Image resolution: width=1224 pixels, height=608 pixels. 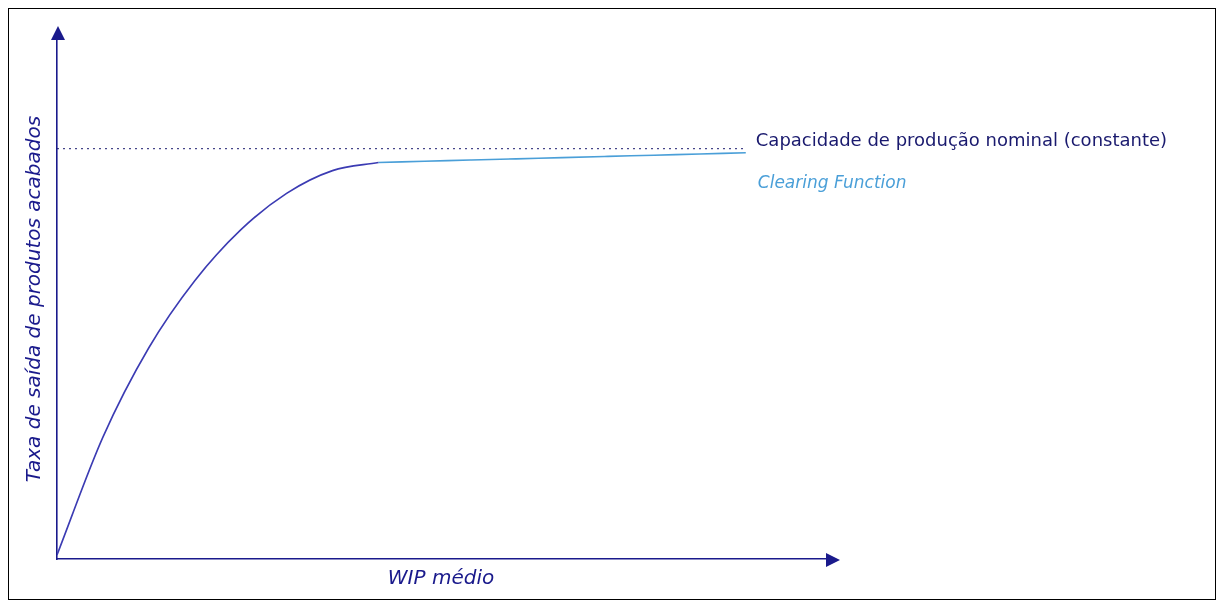 I want to click on y-axis-title: Taxa de saída de produtos acabados, so click(x=33, y=299).